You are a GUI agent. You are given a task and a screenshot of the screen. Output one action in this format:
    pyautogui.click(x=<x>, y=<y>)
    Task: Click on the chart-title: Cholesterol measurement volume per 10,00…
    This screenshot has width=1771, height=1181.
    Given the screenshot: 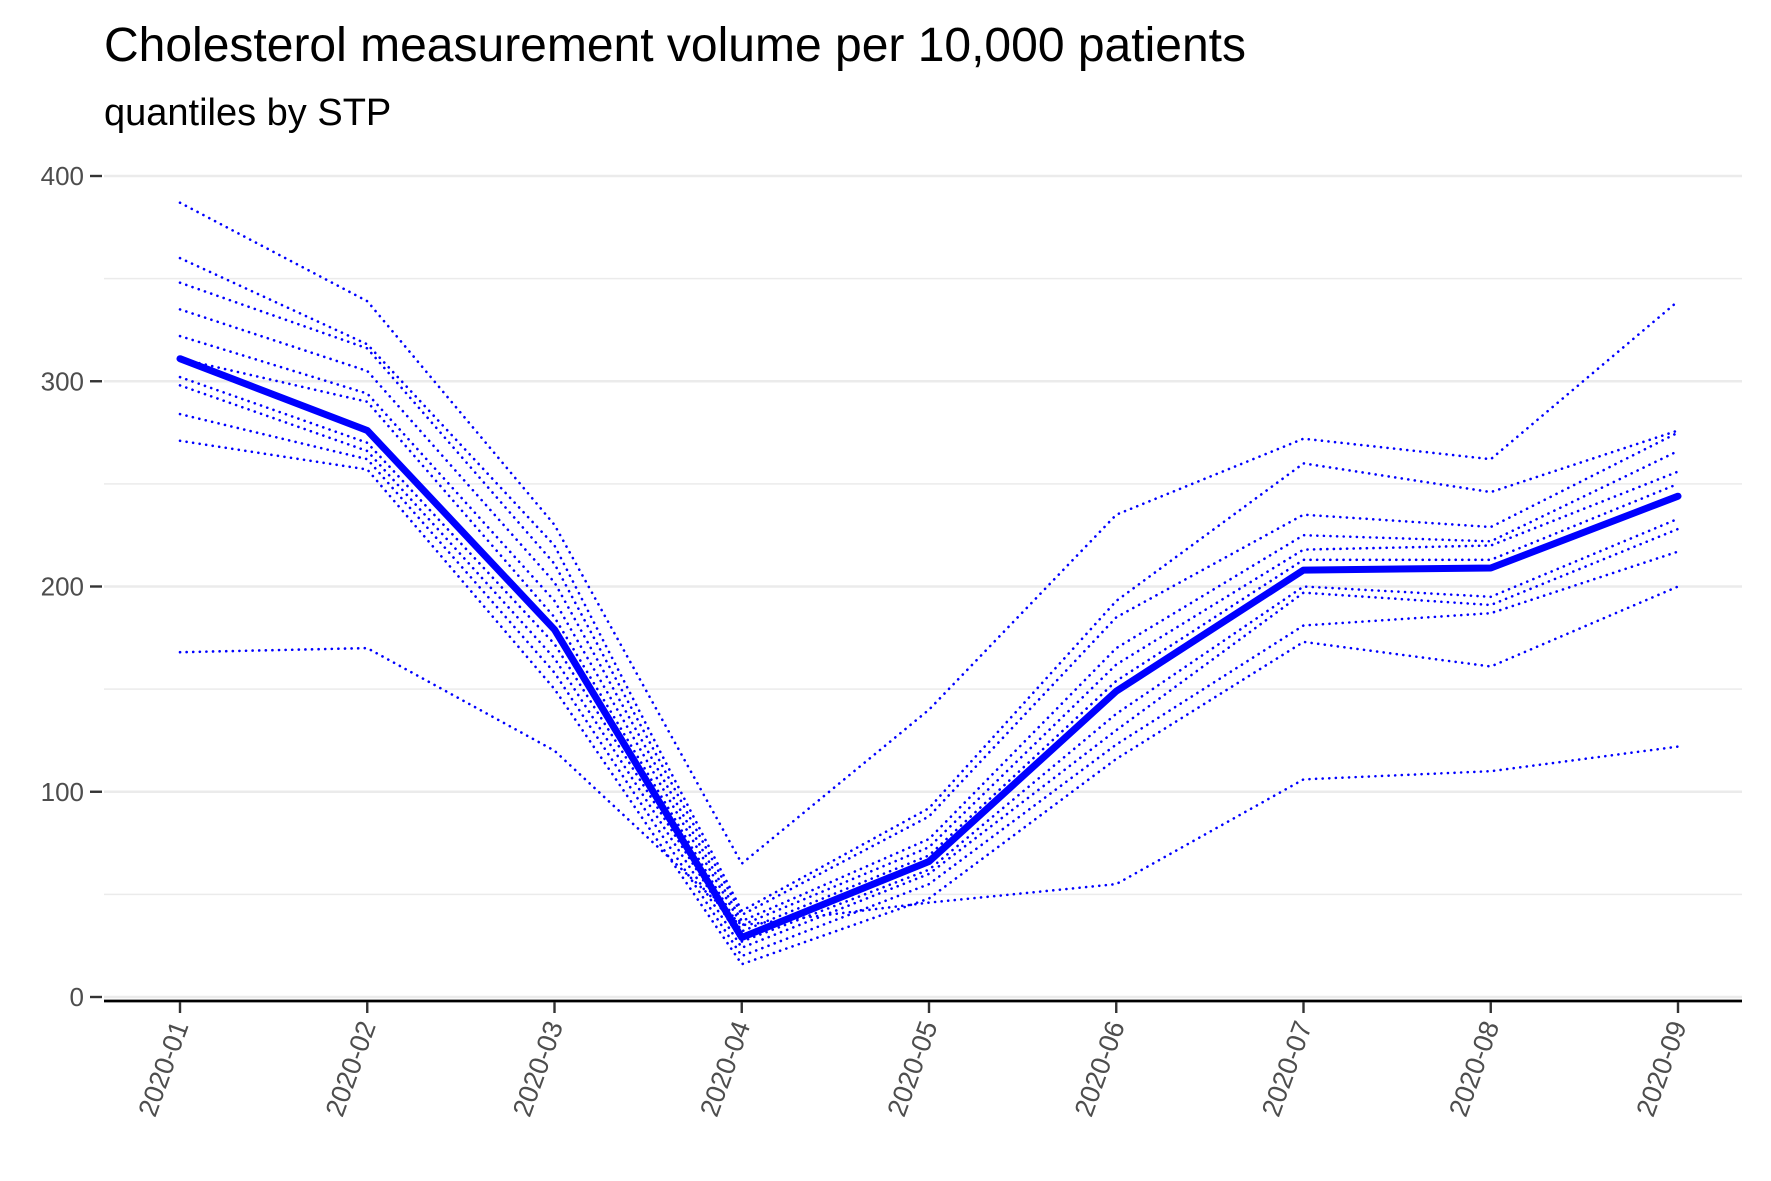 What is the action you would take?
    pyautogui.click(x=675, y=45)
    